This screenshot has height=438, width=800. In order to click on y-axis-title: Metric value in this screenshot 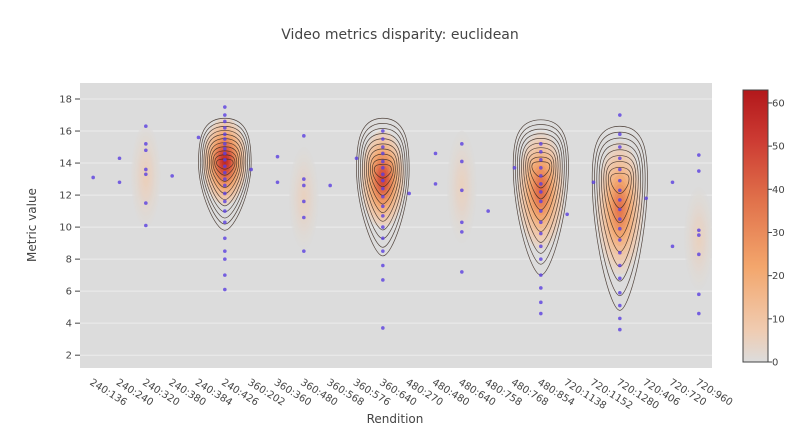, I will do `click(32, 225)`.